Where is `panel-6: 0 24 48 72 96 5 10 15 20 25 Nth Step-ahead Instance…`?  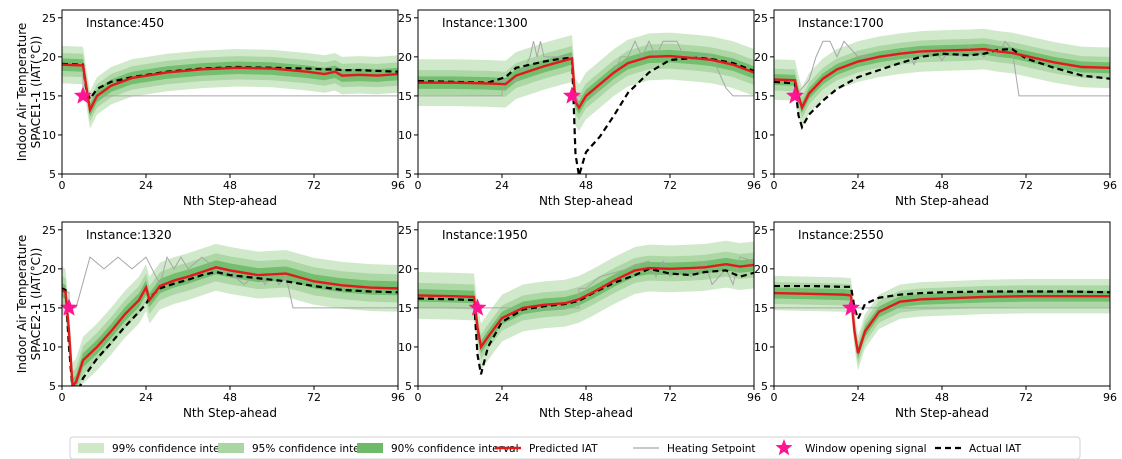
panel-6: 0 24 48 72 96 5 10 15 20 25 Nth Step-ahead Instance… is located at coordinates (935, 320).